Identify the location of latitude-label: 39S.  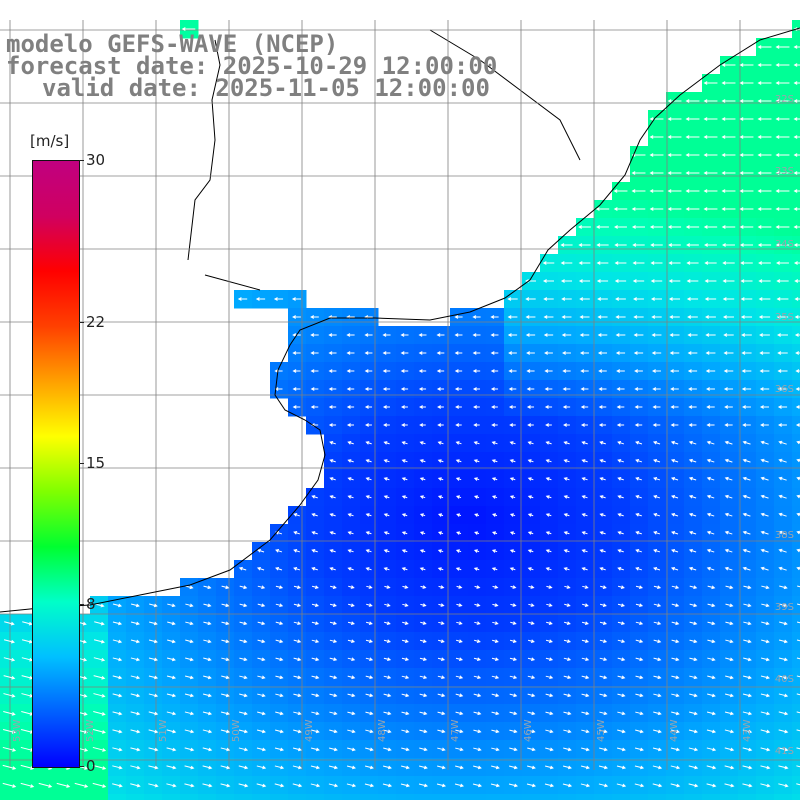
(784, 607).